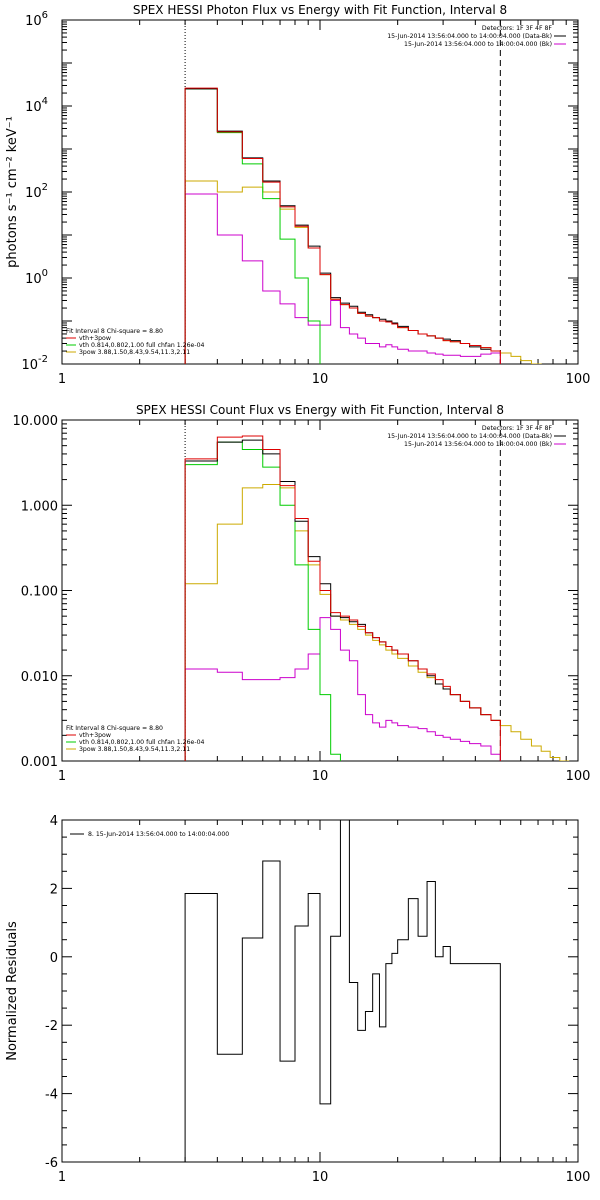  I want to click on y-axis-label: photons s⁻¹ cm⁻² keV⁻¹, so click(12, 192).